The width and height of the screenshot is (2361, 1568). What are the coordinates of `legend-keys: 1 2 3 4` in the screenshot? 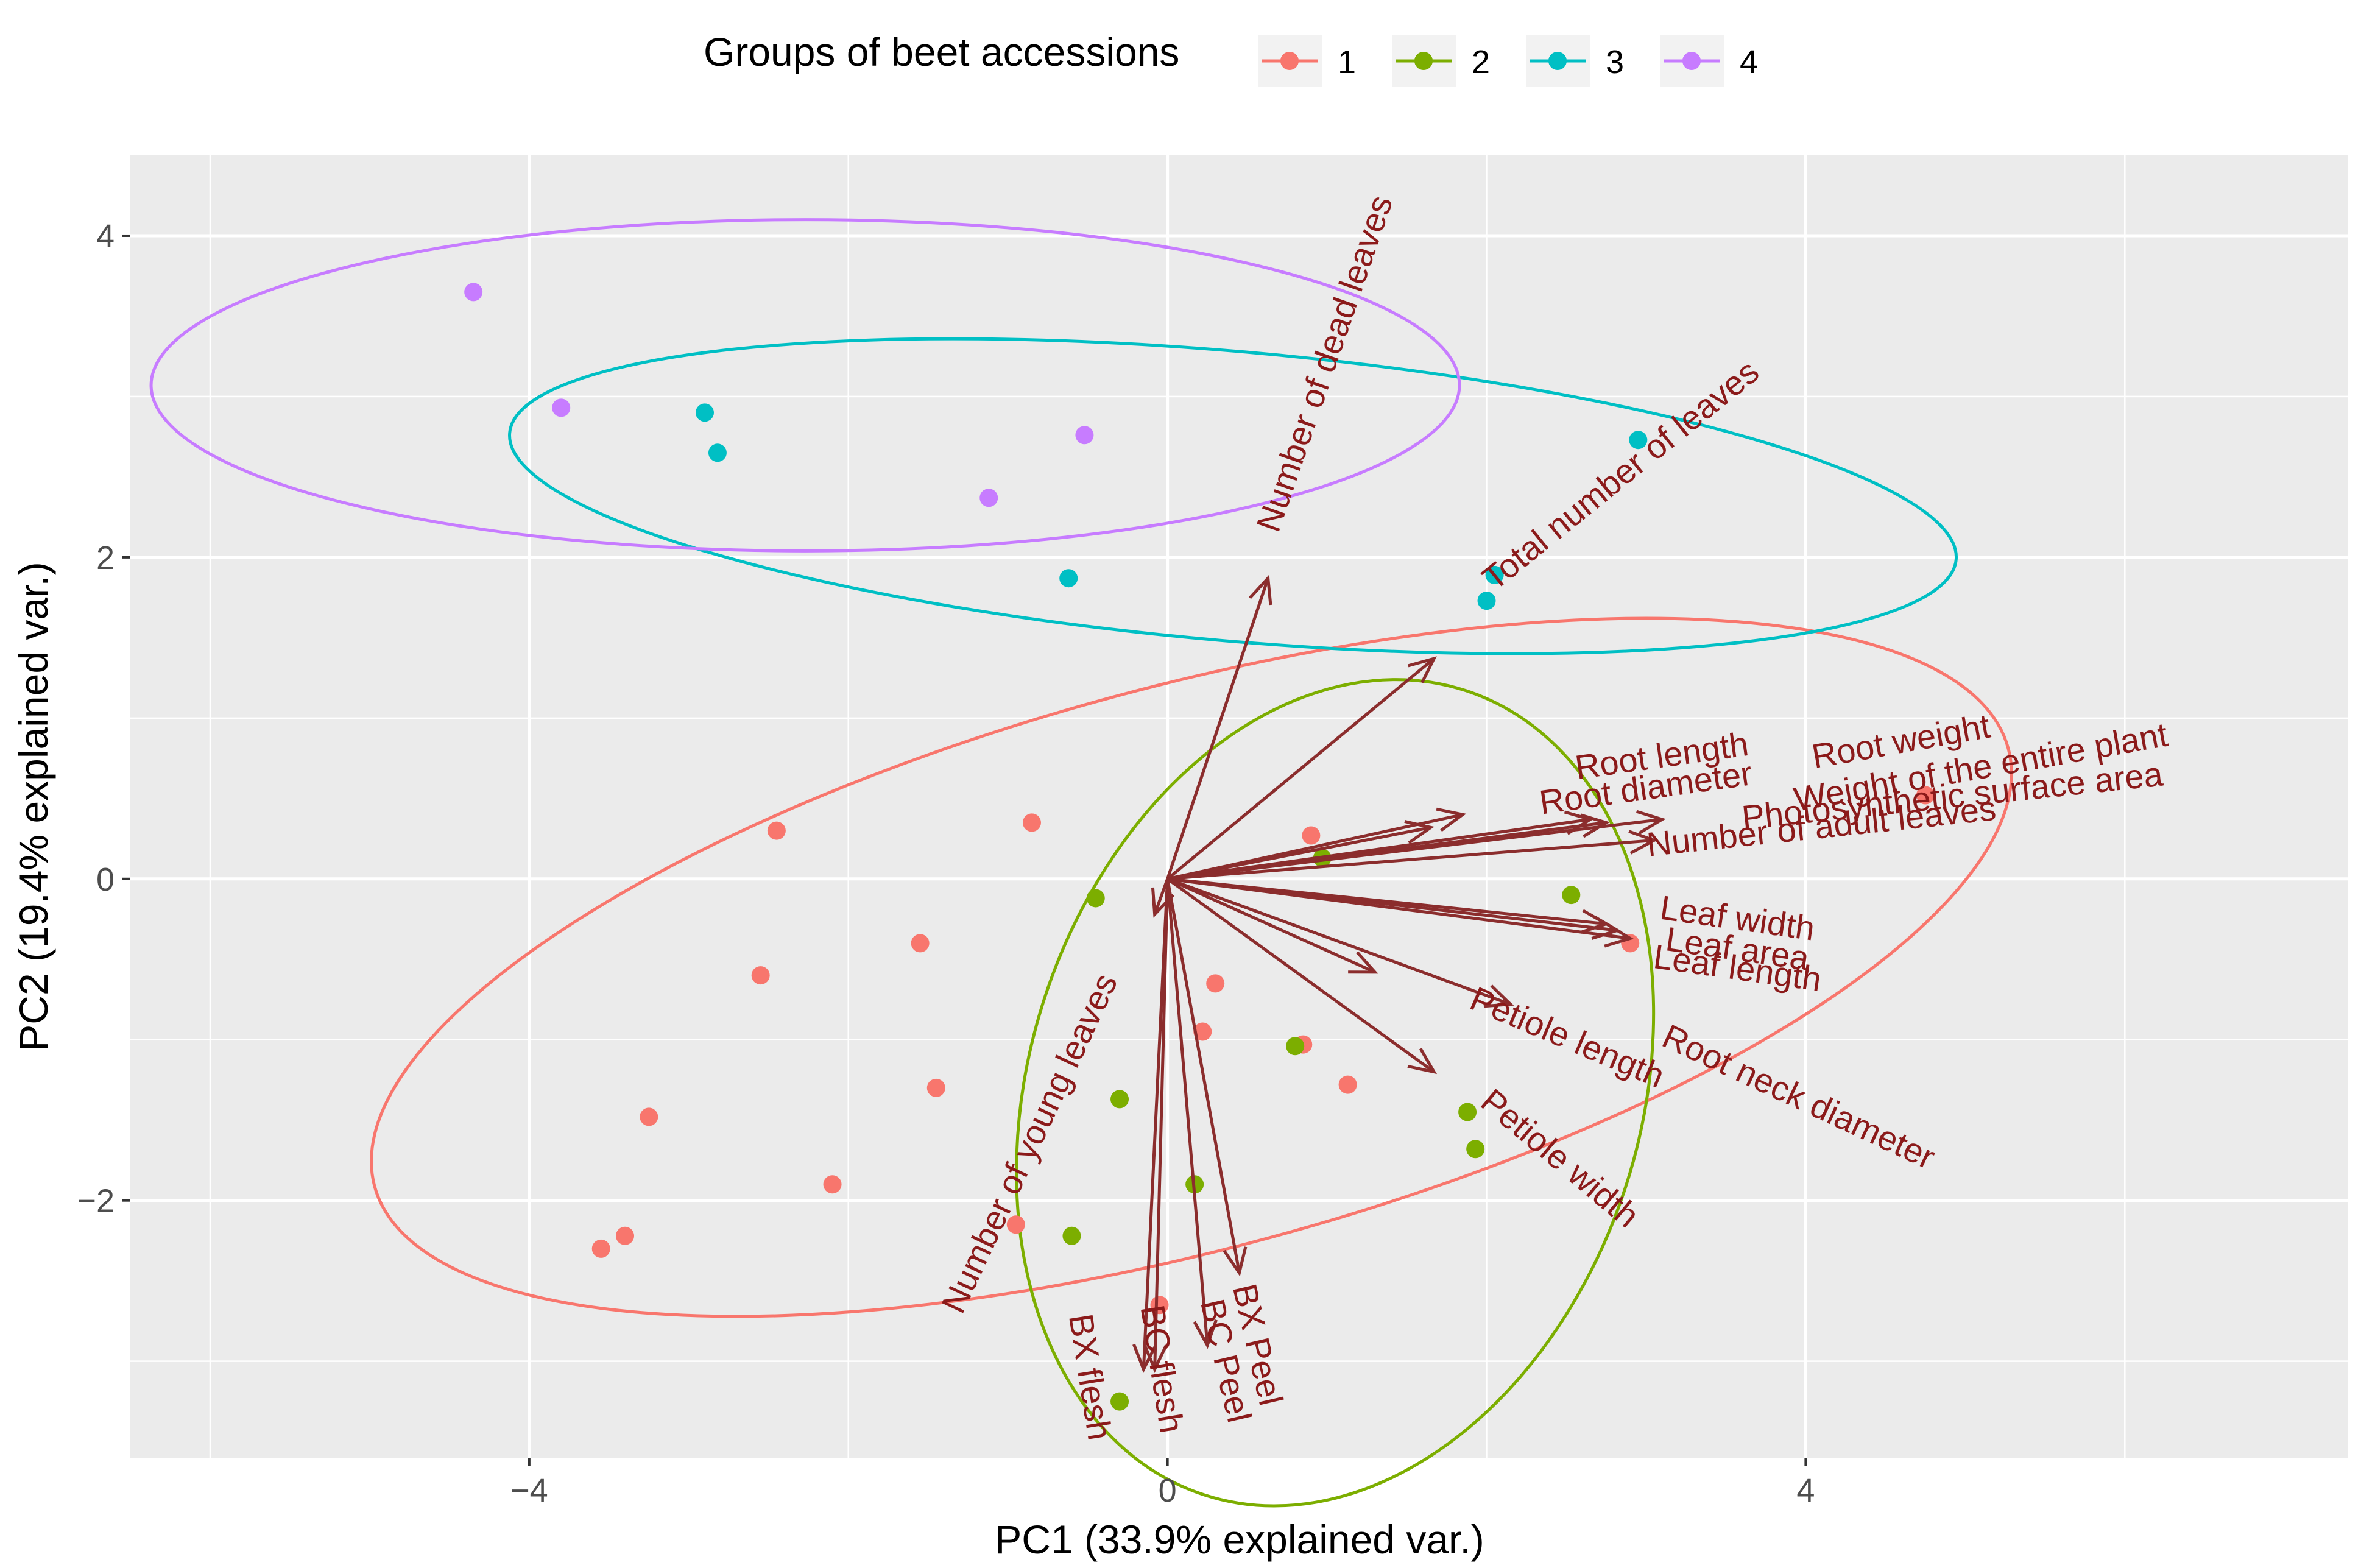 It's located at (1508, 61).